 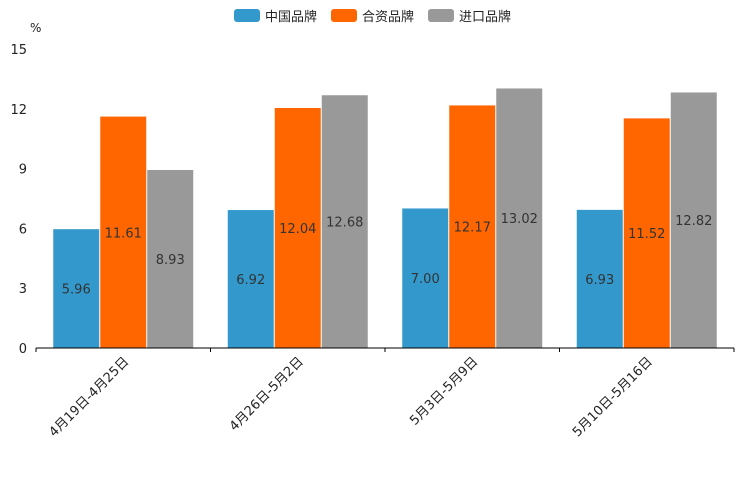 I want to click on x-tick-label: 5月10日-5月16日, so click(x=613, y=397).